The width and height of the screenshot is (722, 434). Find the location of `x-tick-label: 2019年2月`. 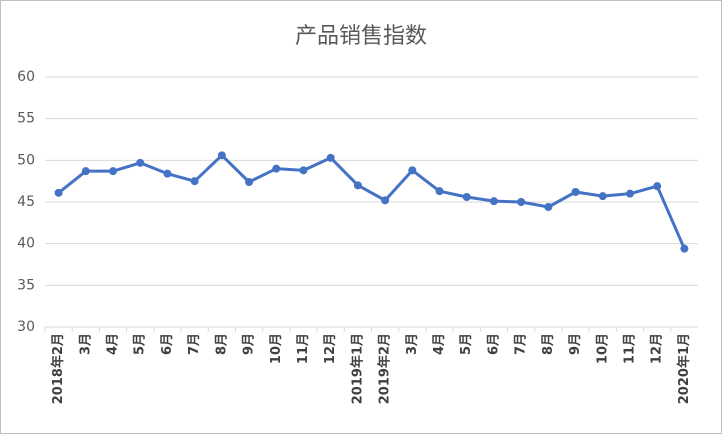

x-tick-label: 2019年2月 is located at coordinates (385, 368).